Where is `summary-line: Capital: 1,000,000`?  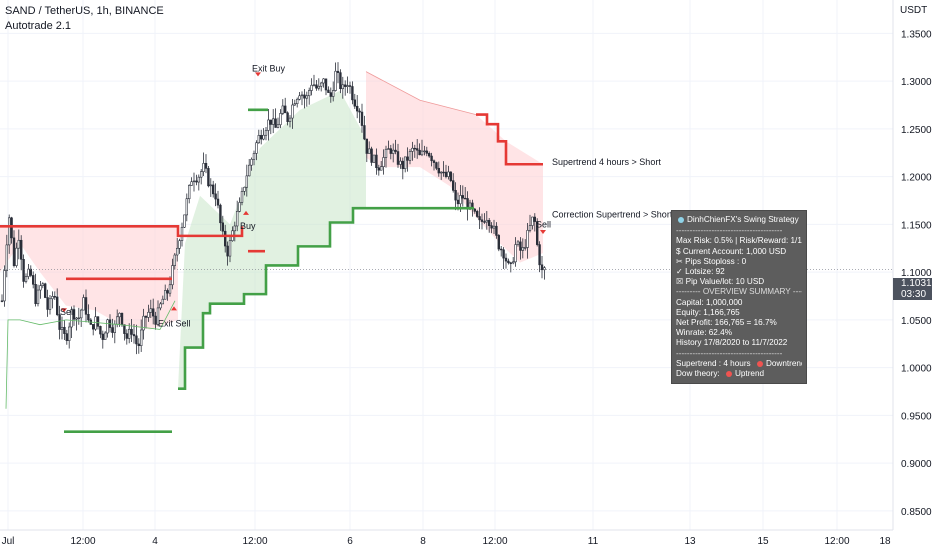 summary-line: Capital: 1,000,000 is located at coordinates (709, 302).